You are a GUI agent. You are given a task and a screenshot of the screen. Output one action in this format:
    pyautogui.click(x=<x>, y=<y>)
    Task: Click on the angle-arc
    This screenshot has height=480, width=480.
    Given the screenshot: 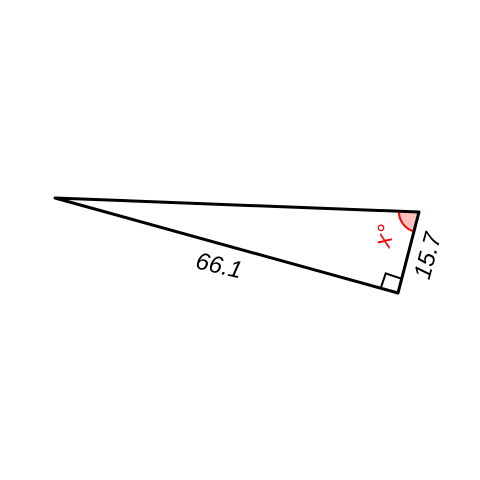 What is the action you would take?
    pyautogui.click(x=406, y=222)
    